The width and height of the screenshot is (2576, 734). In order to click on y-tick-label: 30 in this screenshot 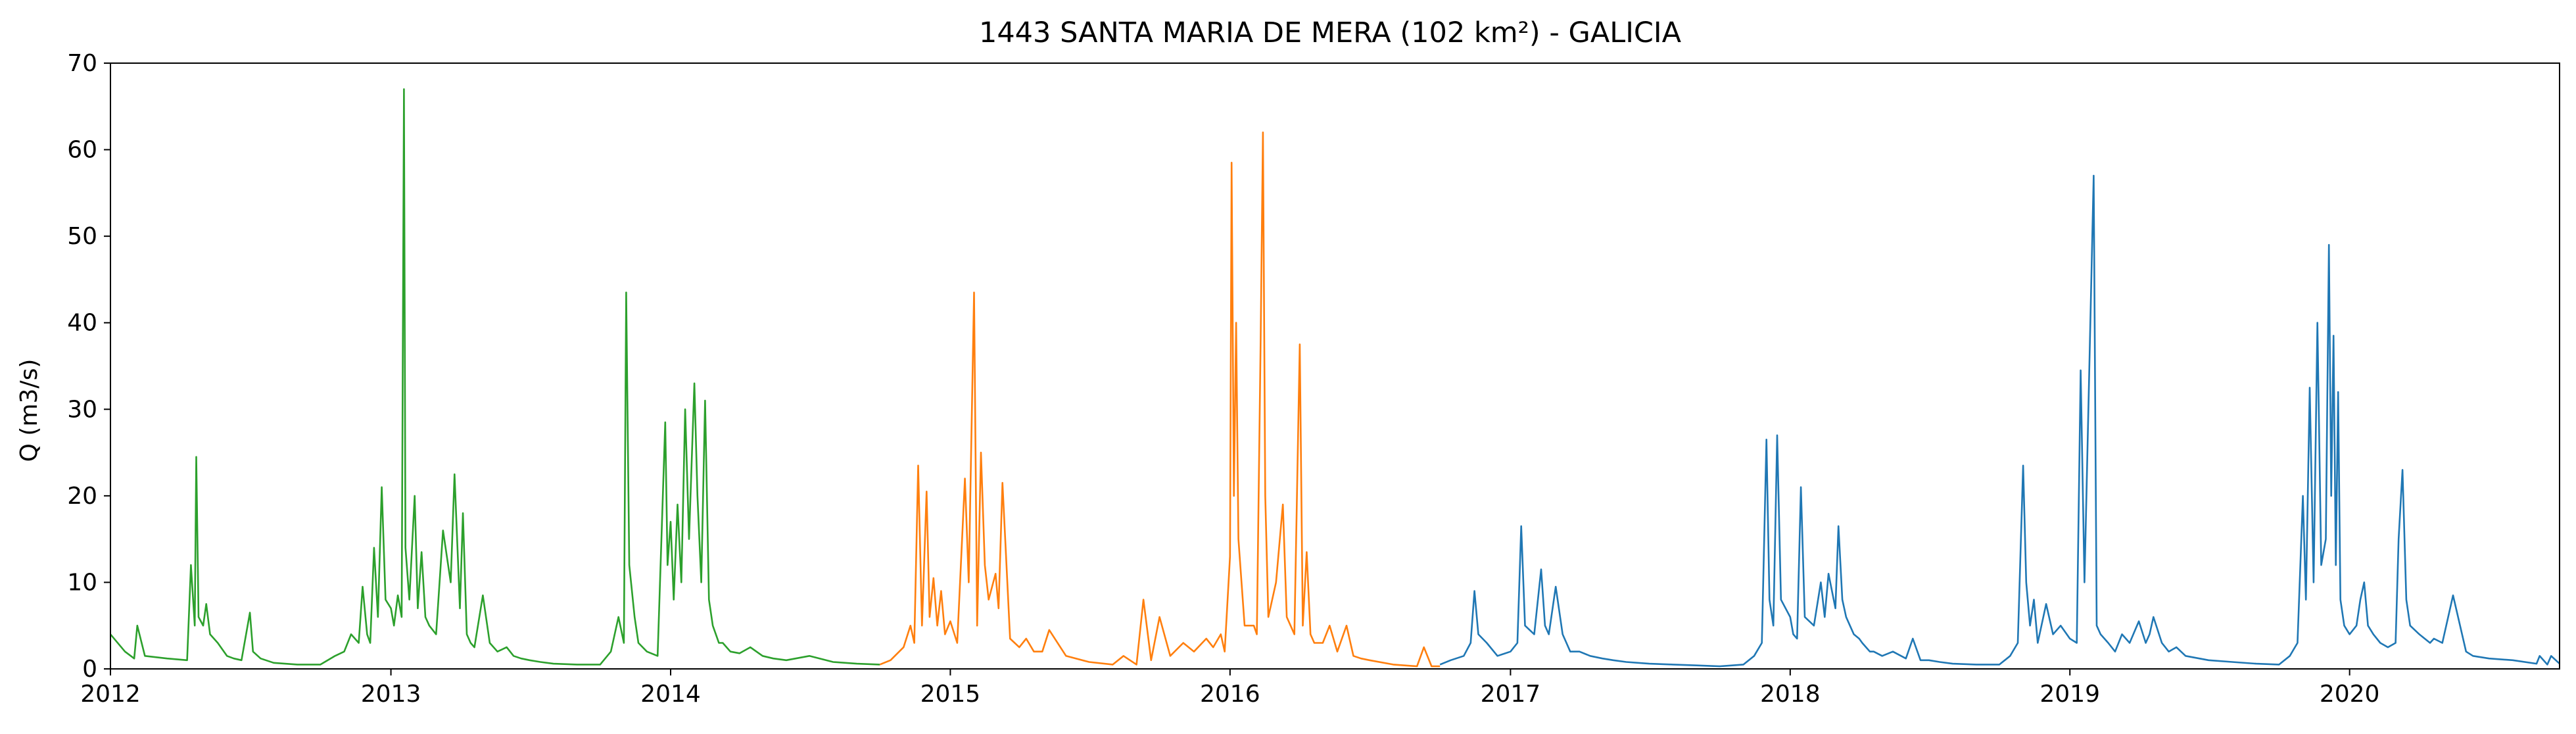, I will do `click(82, 410)`.